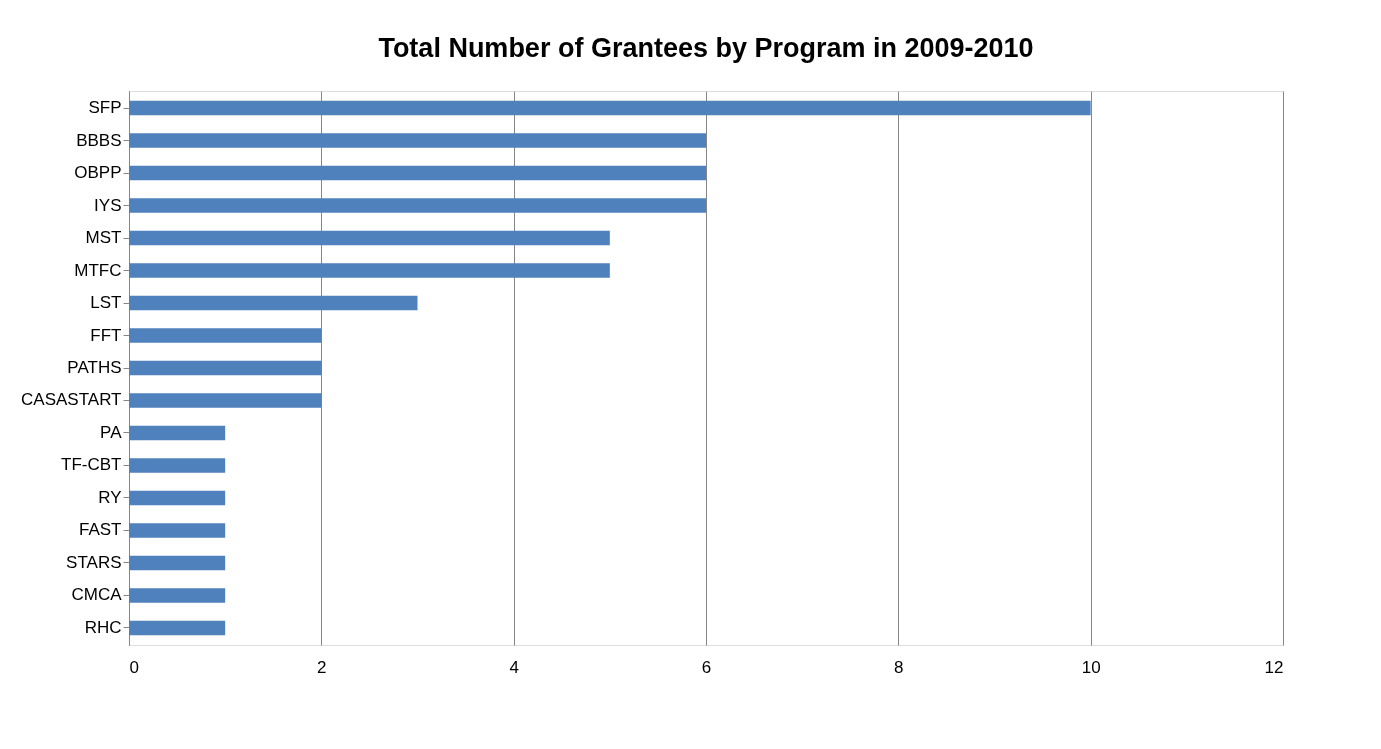 The height and width of the screenshot is (749, 1381). Describe the element at coordinates (98, 270) in the screenshot. I see `y-tick-label: MTFC` at that location.